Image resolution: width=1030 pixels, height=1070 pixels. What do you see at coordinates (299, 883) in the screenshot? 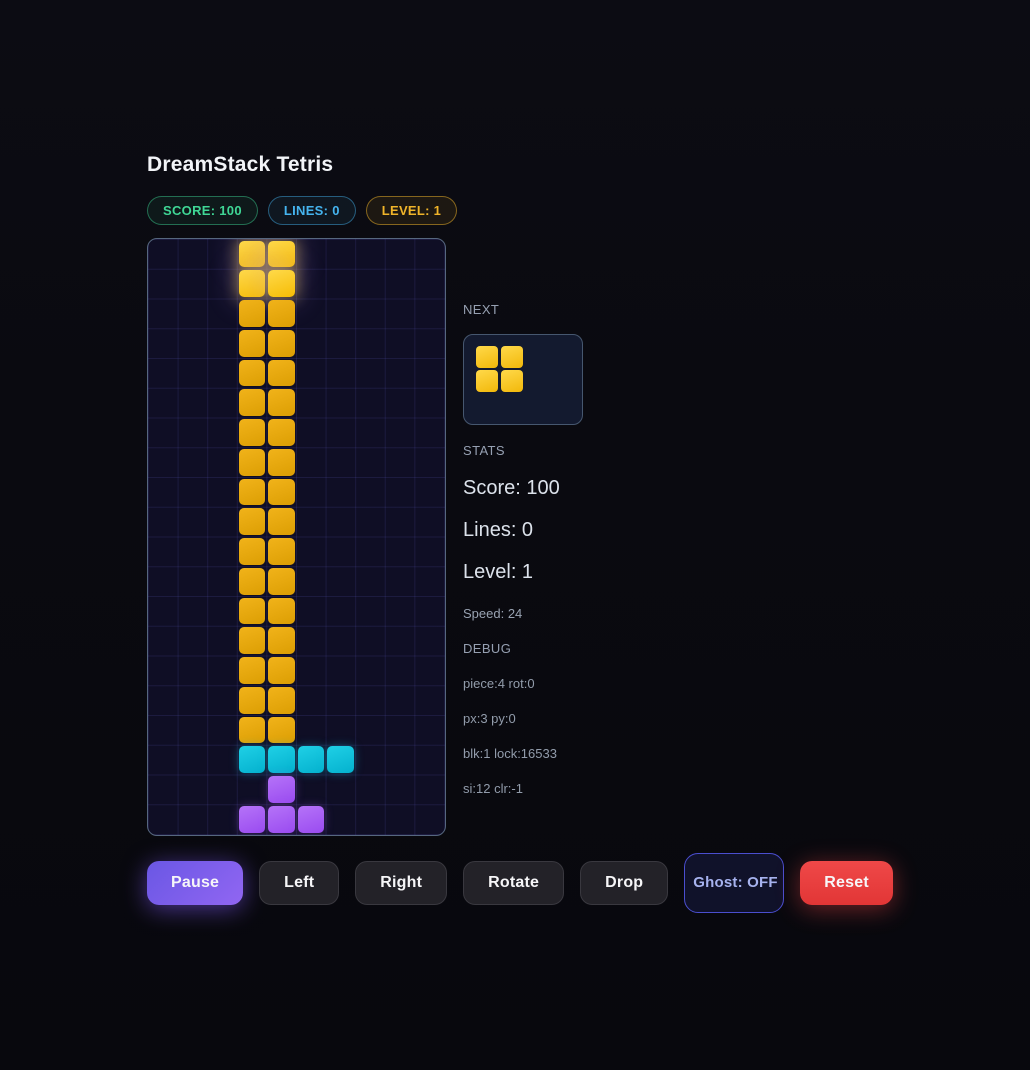
I see `left-button: Left` at bounding box center [299, 883].